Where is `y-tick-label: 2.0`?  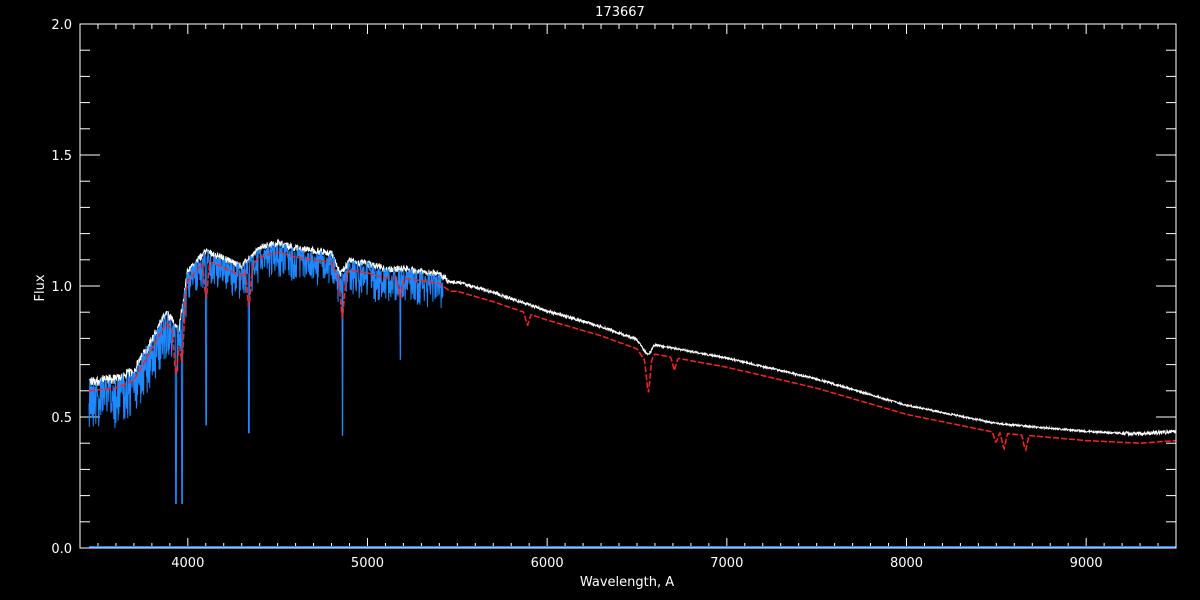
y-tick-label: 2.0 is located at coordinates (61, 25).